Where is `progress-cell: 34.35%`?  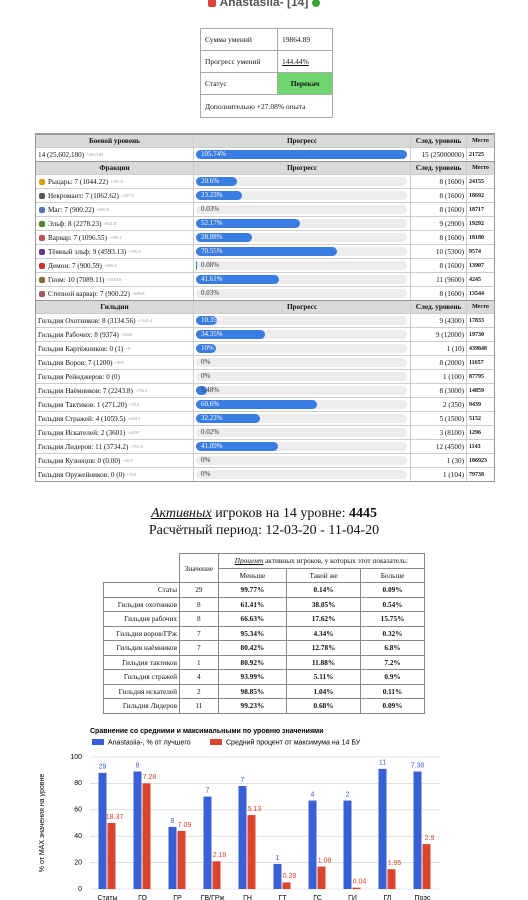
progress-cell: 34.35% is located at coordinates (302, 334).